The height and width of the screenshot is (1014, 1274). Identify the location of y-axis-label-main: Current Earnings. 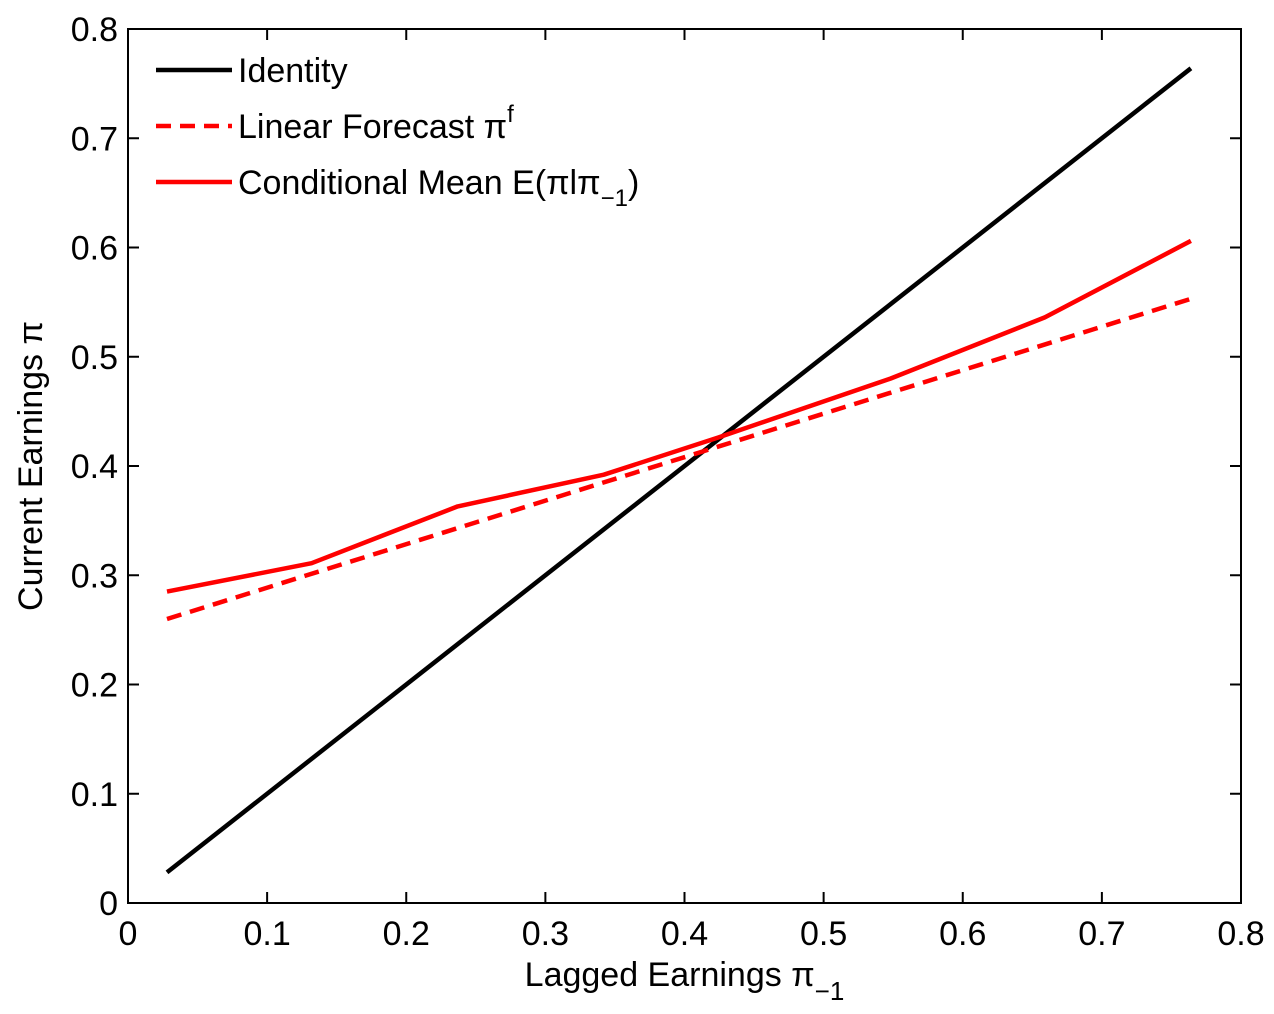
(31, 478).